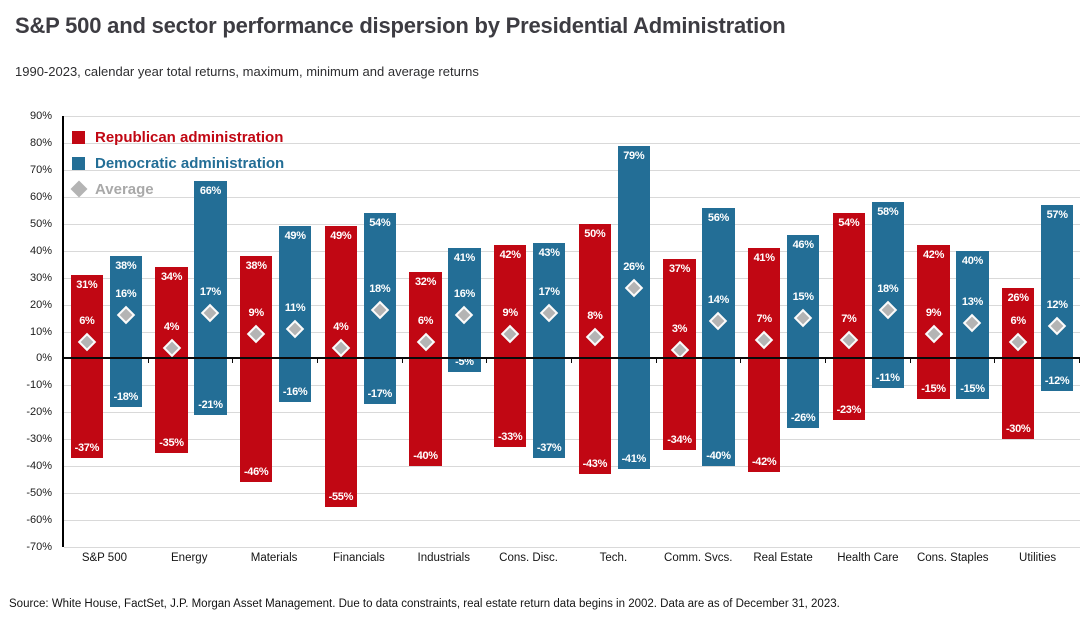 The height and width of the screenshot is (629, 1088). What do you see at coordinates (803, 418) in the screenshot?
I see `min-value-label: -26%` at bounding box center [803, 418].